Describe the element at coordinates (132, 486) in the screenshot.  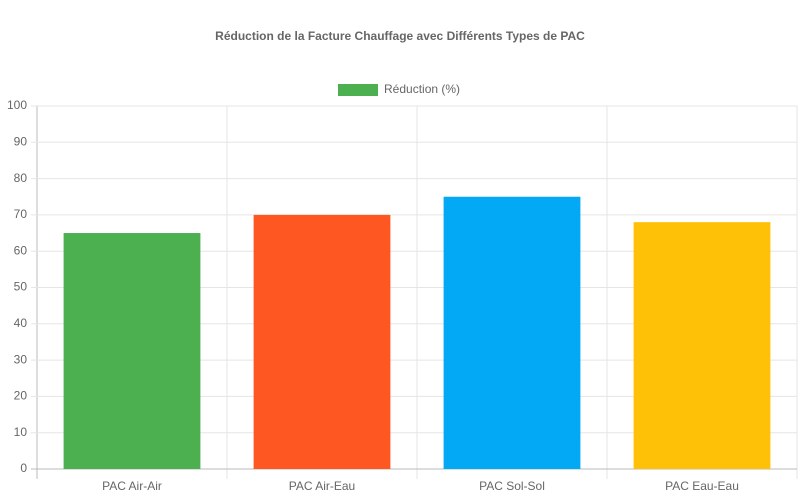
I see `x-tick-label: PAC Air-Air` at that location.